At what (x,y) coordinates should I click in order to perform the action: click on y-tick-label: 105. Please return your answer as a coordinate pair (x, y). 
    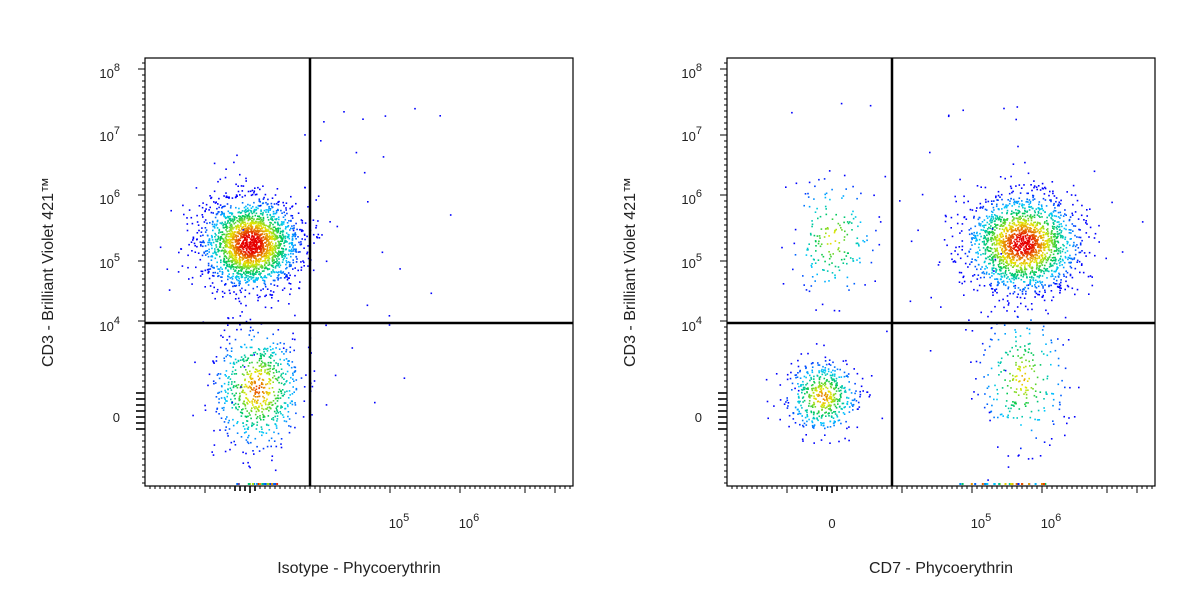
    Looking at the image, I should click on (109, 261).